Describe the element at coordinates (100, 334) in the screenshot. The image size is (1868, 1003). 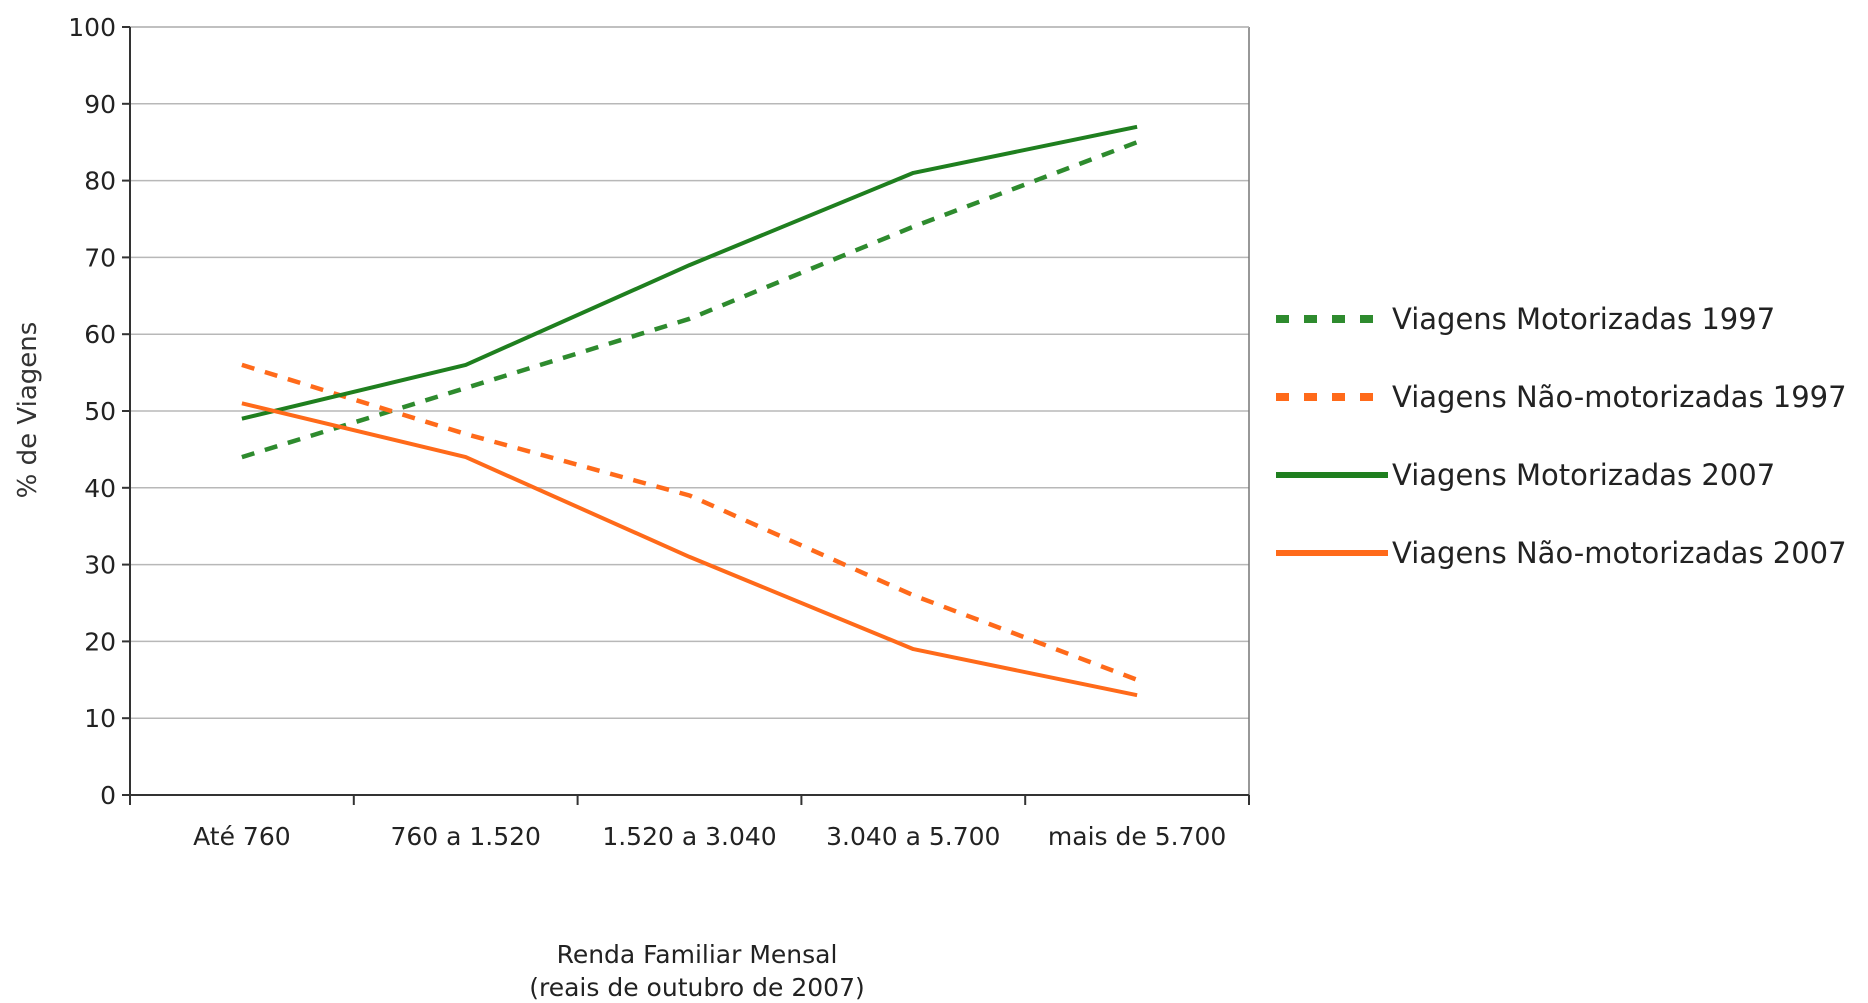
I see `y-tick-label: 60` at that location.